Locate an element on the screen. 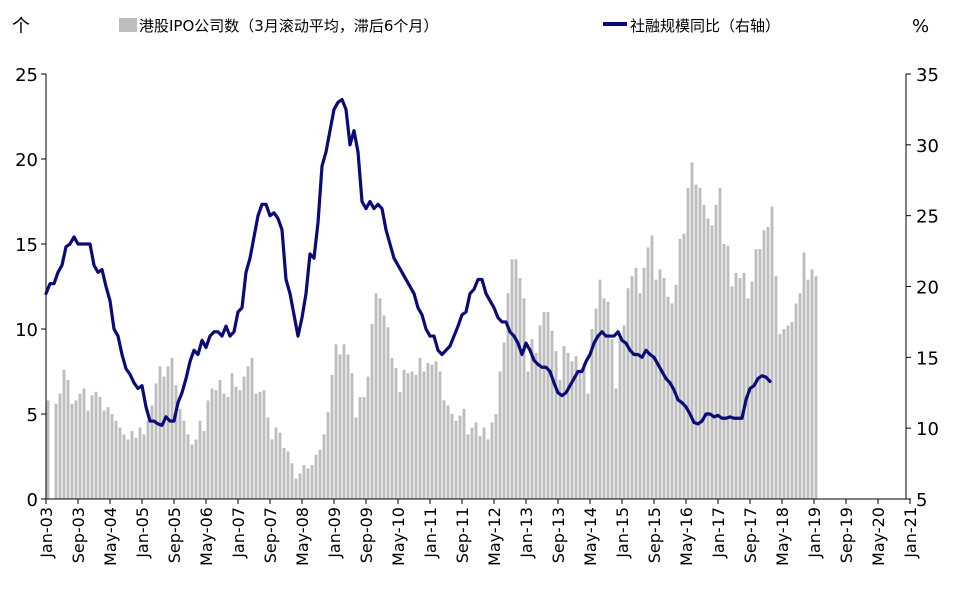  y-tick-label-left: 15 is located at coordinates (26, 245).